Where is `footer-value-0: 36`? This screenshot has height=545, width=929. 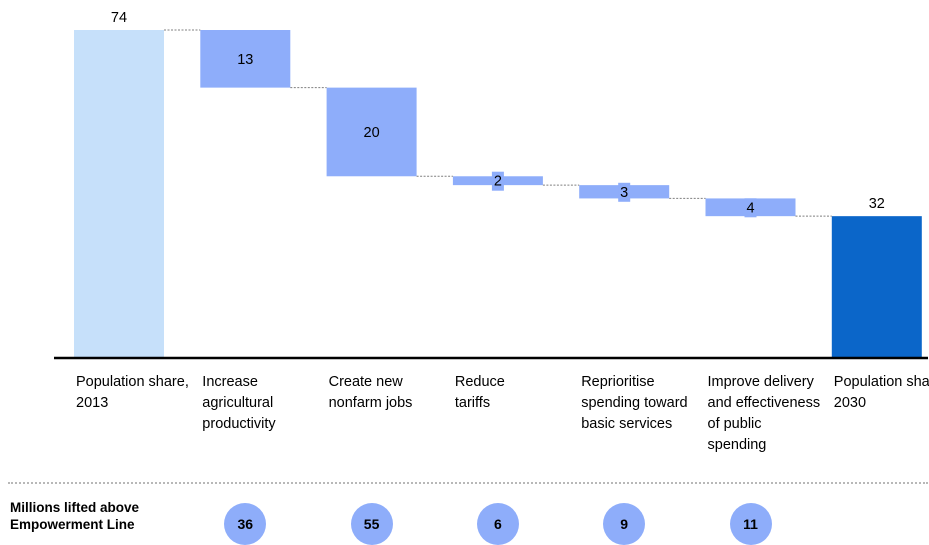
footer-value-0: 36 is located at coordinates (245, 524).